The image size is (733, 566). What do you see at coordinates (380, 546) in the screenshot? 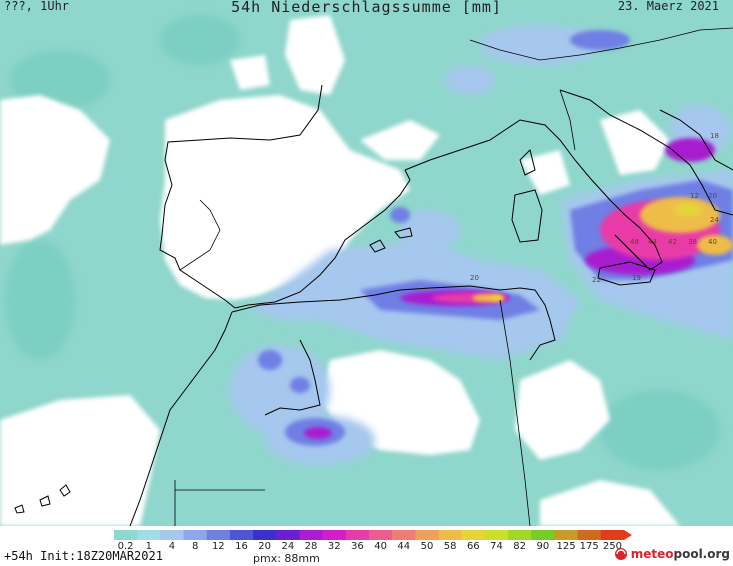
I see `legend-label: 40` at bounding box center [380, 546].